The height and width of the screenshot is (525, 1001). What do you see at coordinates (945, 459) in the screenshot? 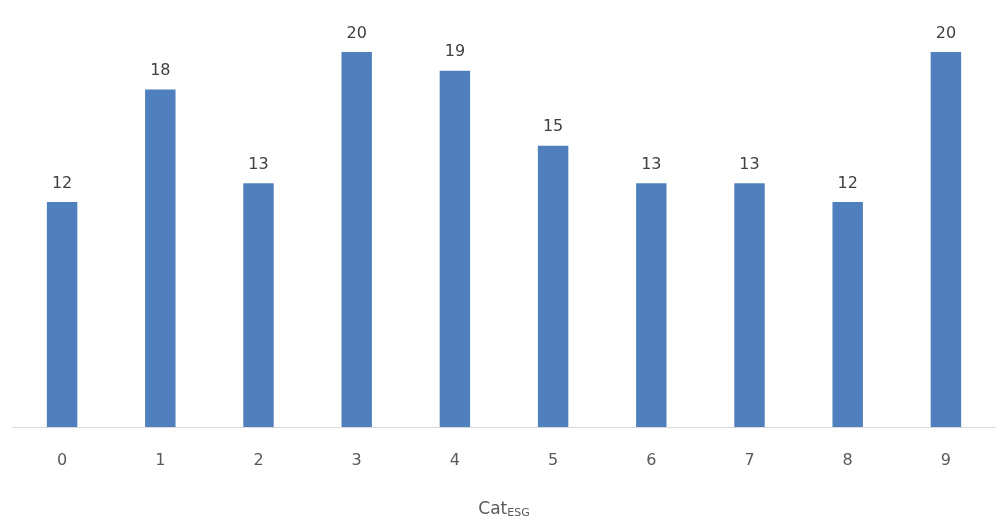
I see `x-tick-label: 9` at bounding box center [945, 459].